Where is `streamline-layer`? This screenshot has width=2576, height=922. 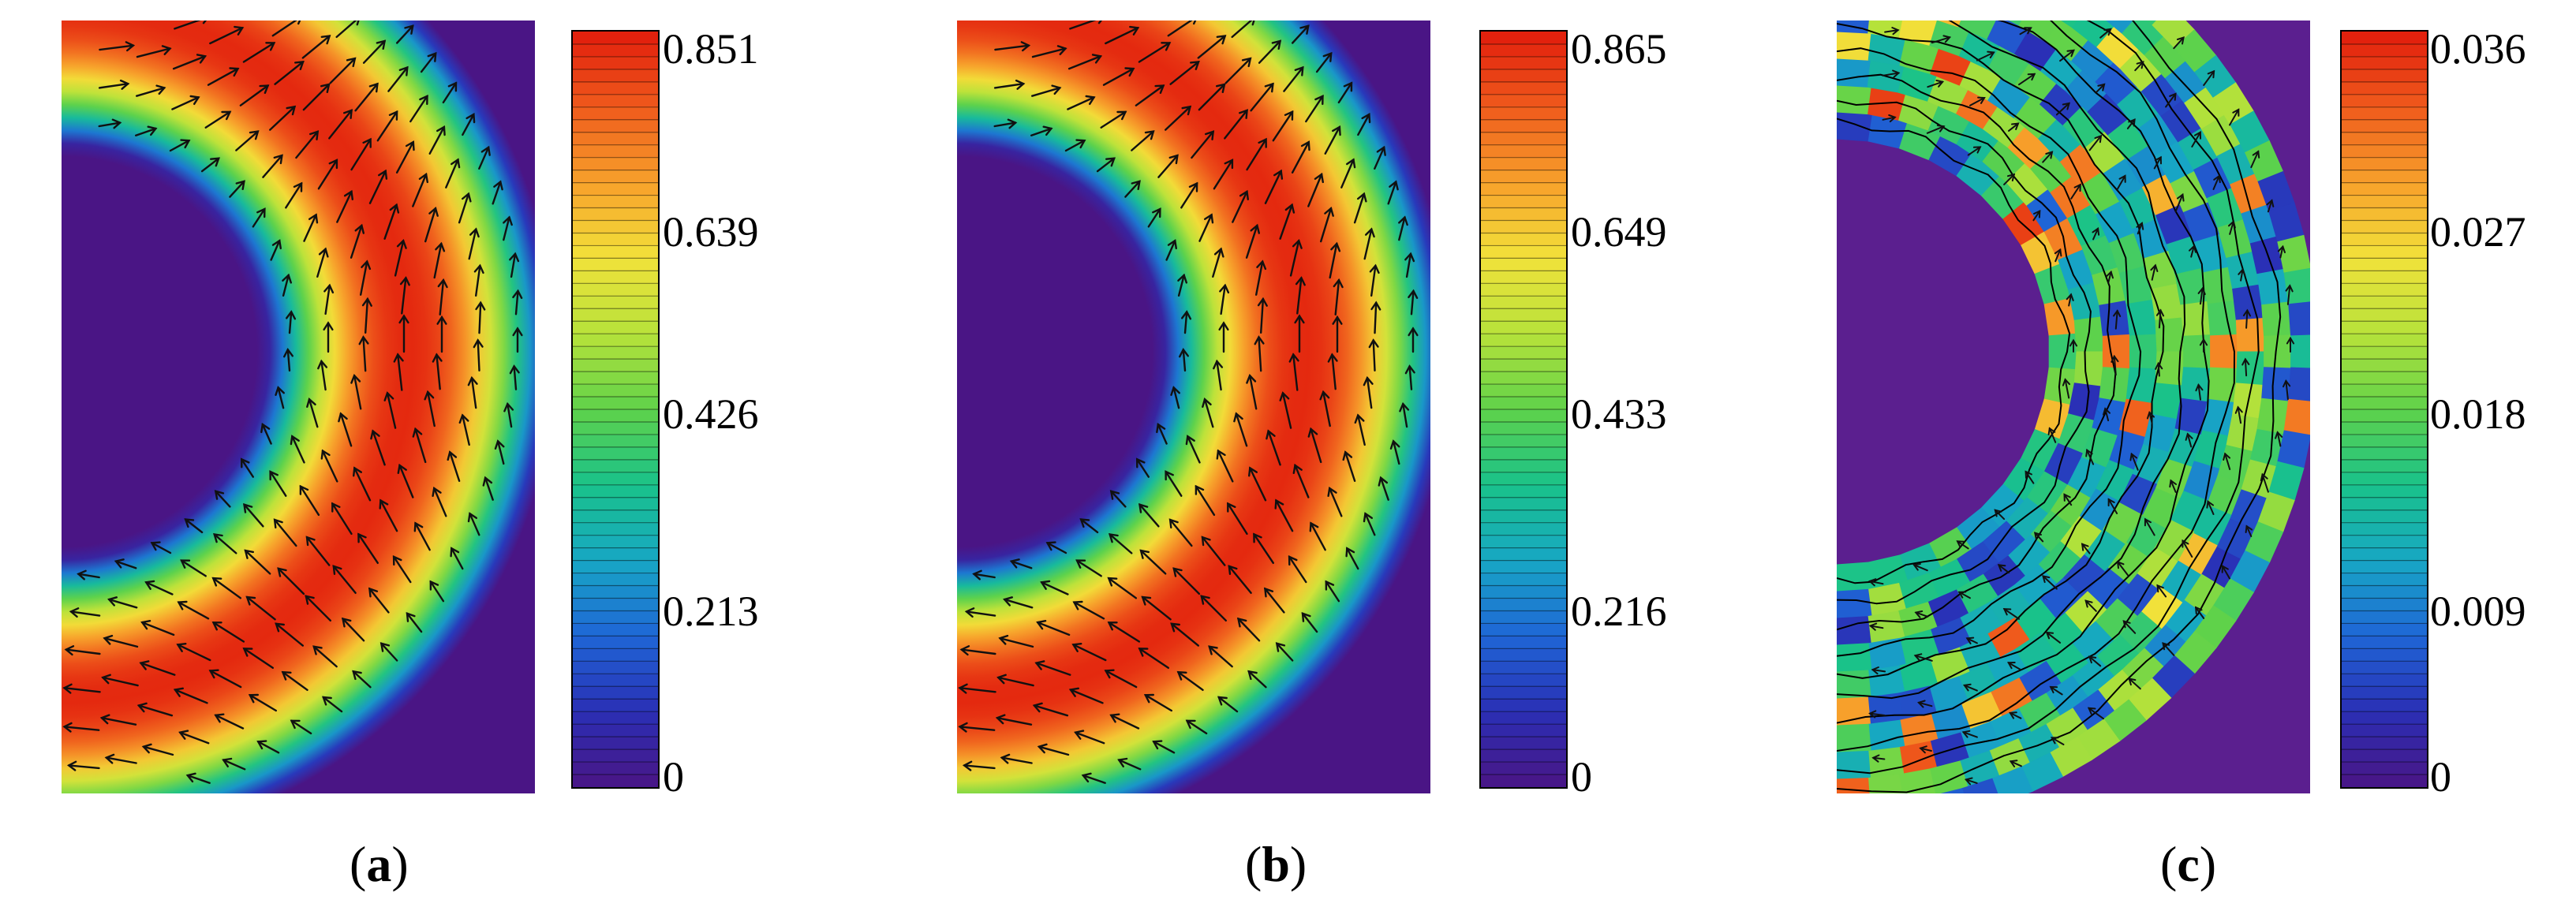 streamline-layer is located at coordinates (2059, 407).